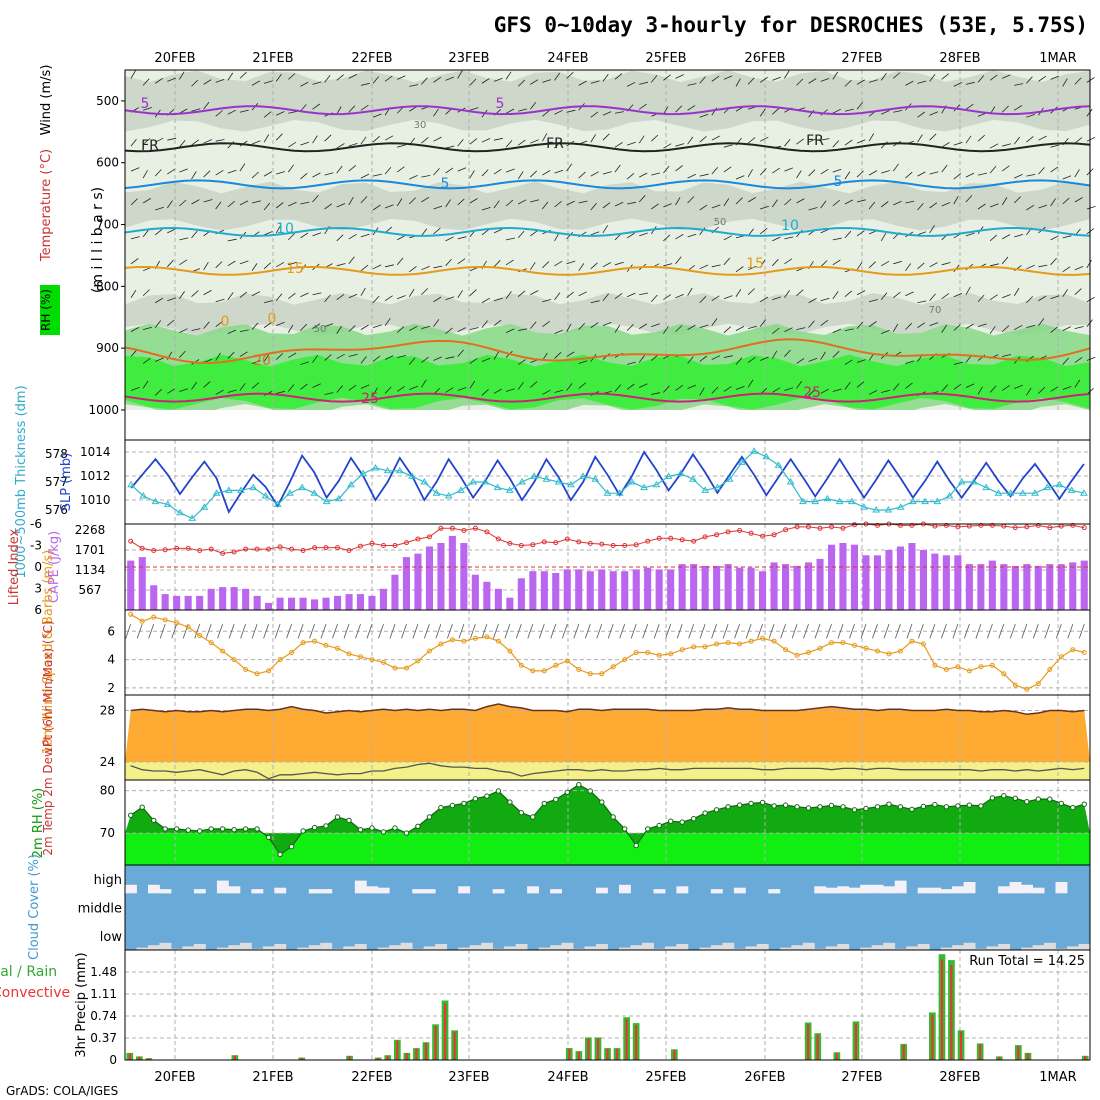 The height and width of the screenshot is (1100, 1100). What do you see at coordinates (607, 425) in the screenshot?
I see `upper-gap` at bounding box center [607, 425].